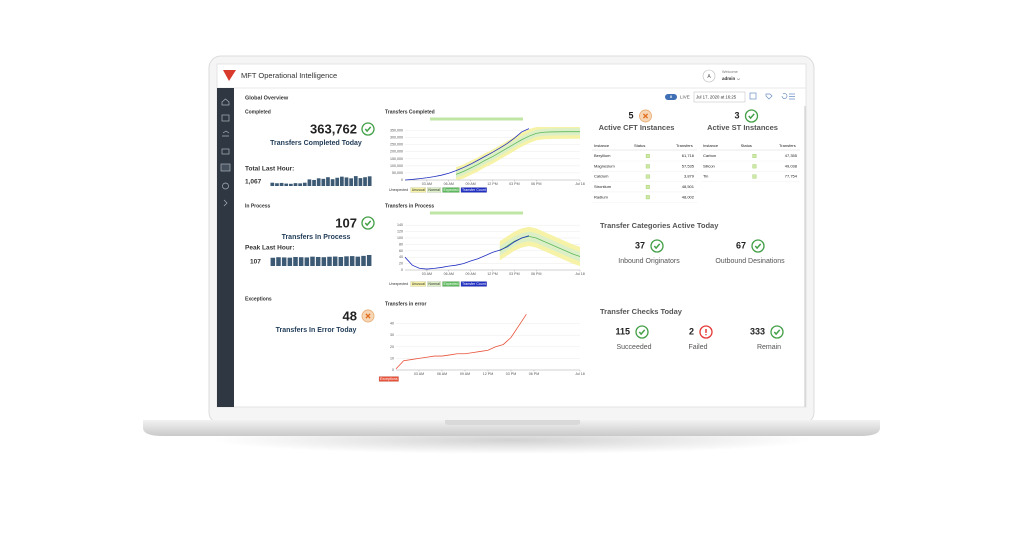 This screenshot has width=1024, height=535. Describe the element at coordinates (368, 316) in the screenshot. I see `status-icon-warning` at that location.